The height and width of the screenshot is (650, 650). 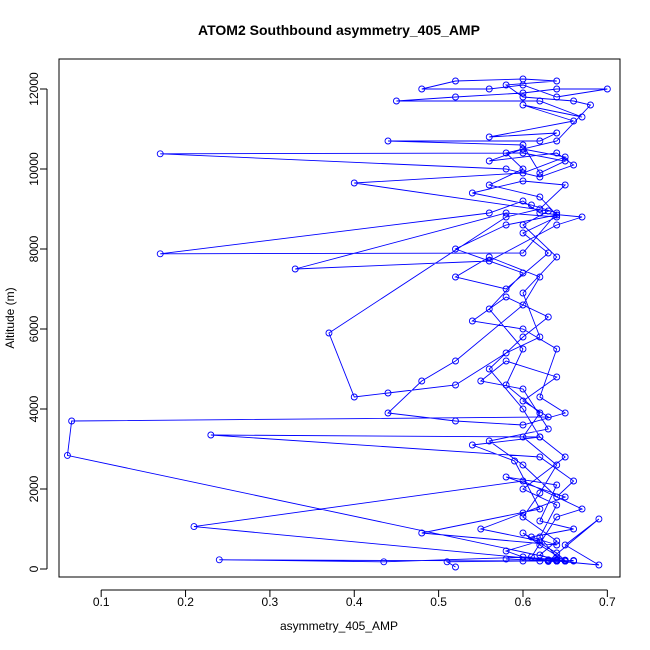 What do you see at coordinates (185, 602) in the screenshot?
I see `x-tick-label: 0.2` at bounding box center [185, 602].